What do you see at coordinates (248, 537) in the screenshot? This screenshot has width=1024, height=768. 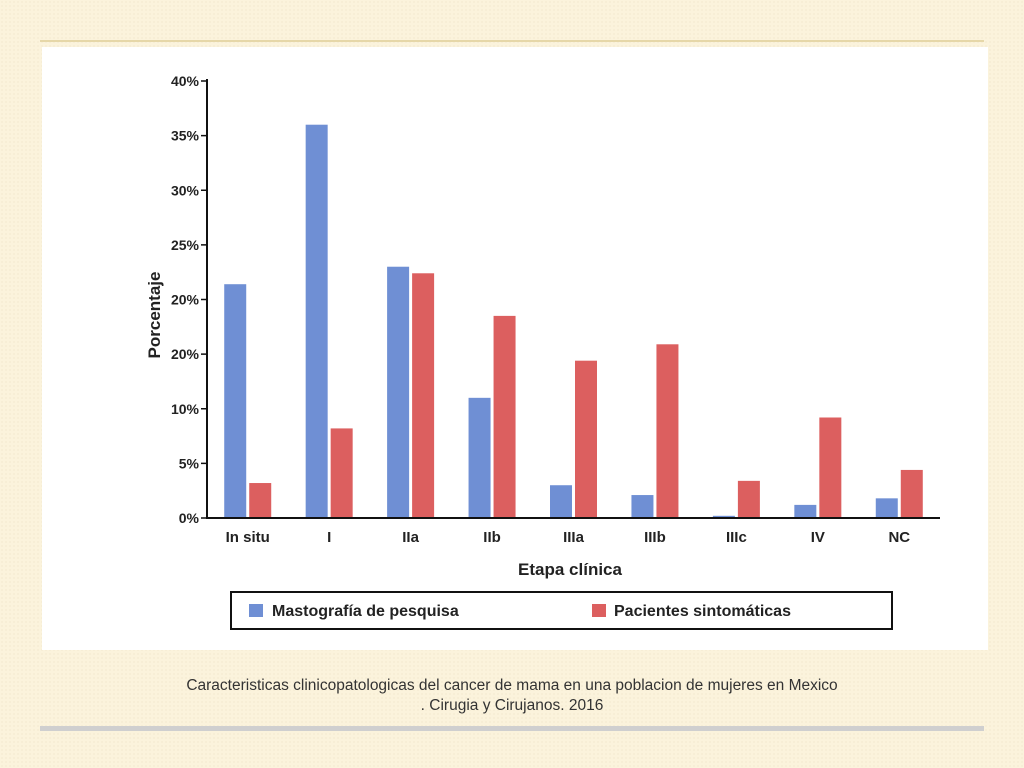 I see `x-tick-label: In situ` at bounding box center [248, 537].